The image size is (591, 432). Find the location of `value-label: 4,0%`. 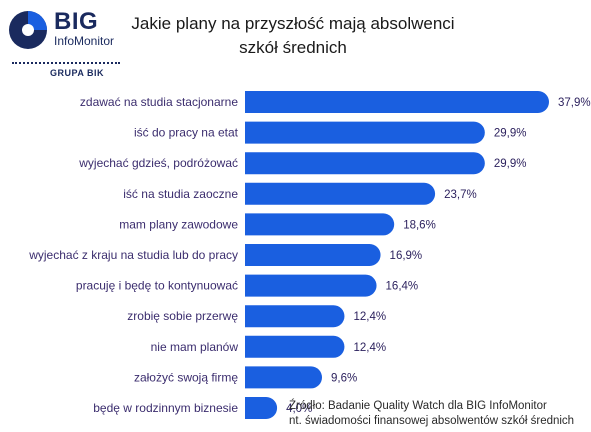

value-label: 4,0% is located at coordinates (299, 409).